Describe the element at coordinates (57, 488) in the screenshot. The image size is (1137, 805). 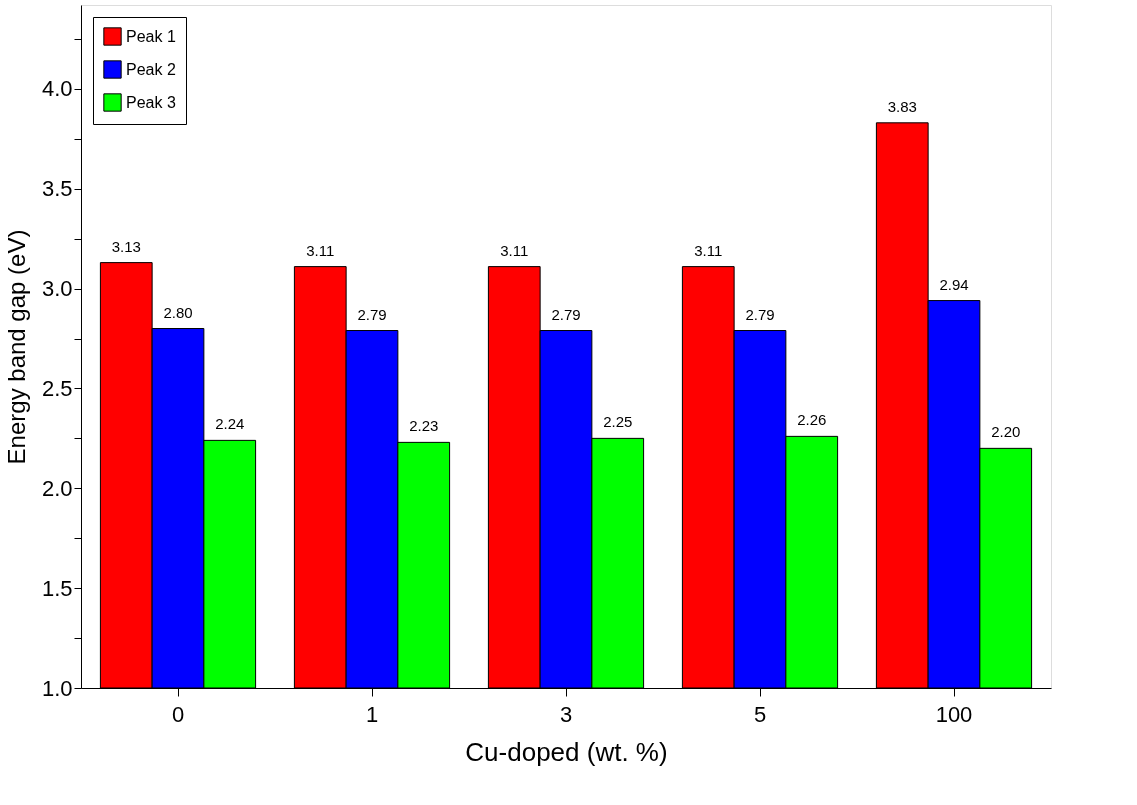
I see `y-tick-label: 2.0` at that location.